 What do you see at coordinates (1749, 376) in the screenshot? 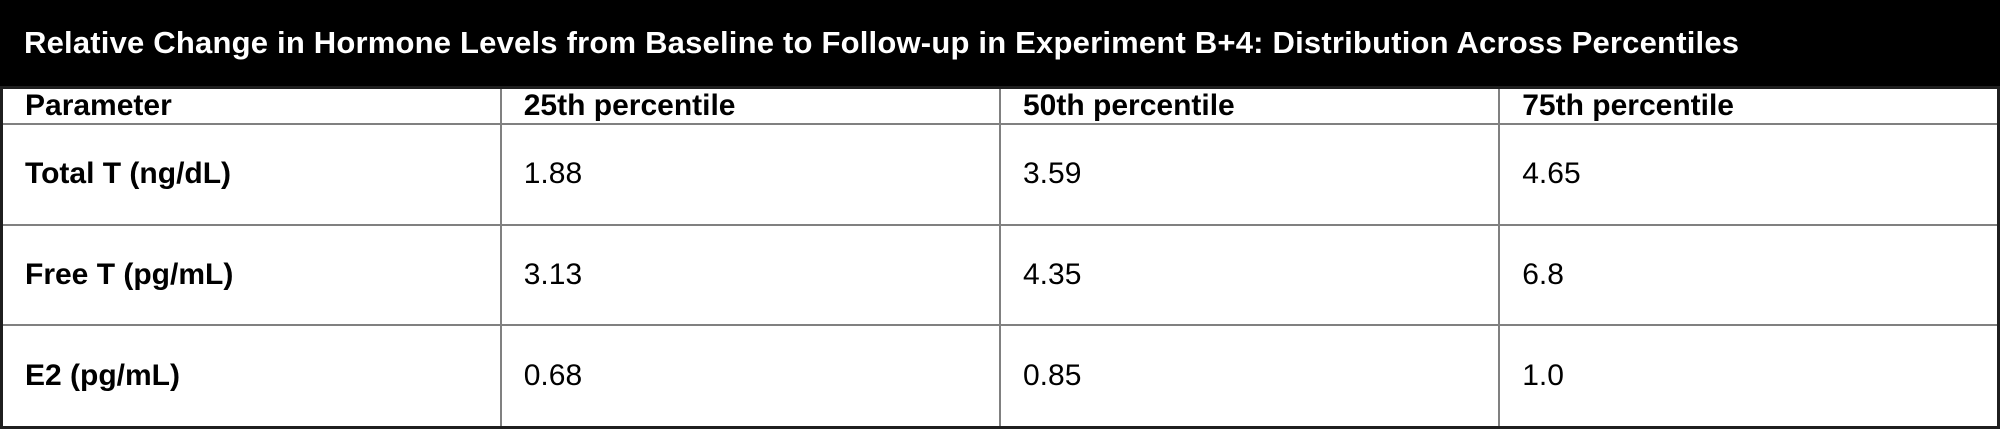
I see `cell-e2-75th: 1.0` at bounding box center [1749, 376].